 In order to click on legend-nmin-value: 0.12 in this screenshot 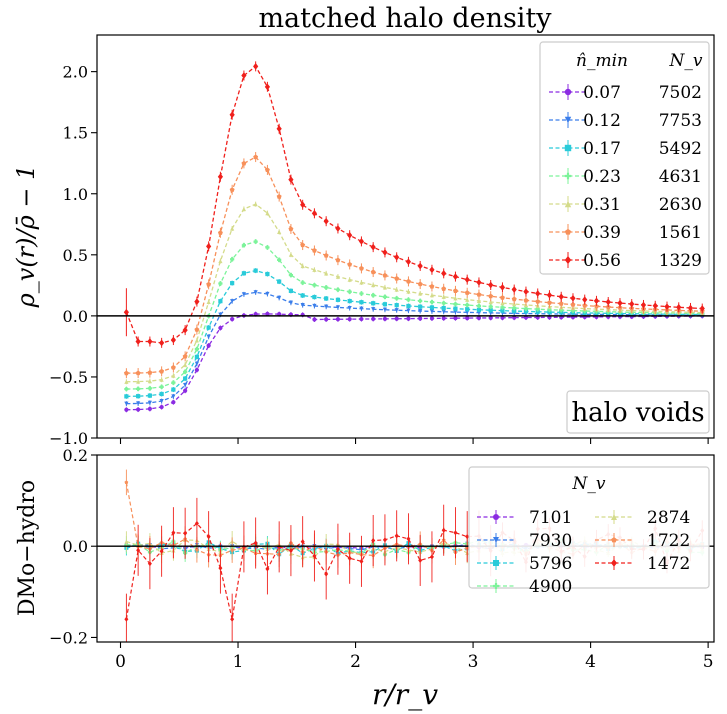, I will do `click(602, 121)`.